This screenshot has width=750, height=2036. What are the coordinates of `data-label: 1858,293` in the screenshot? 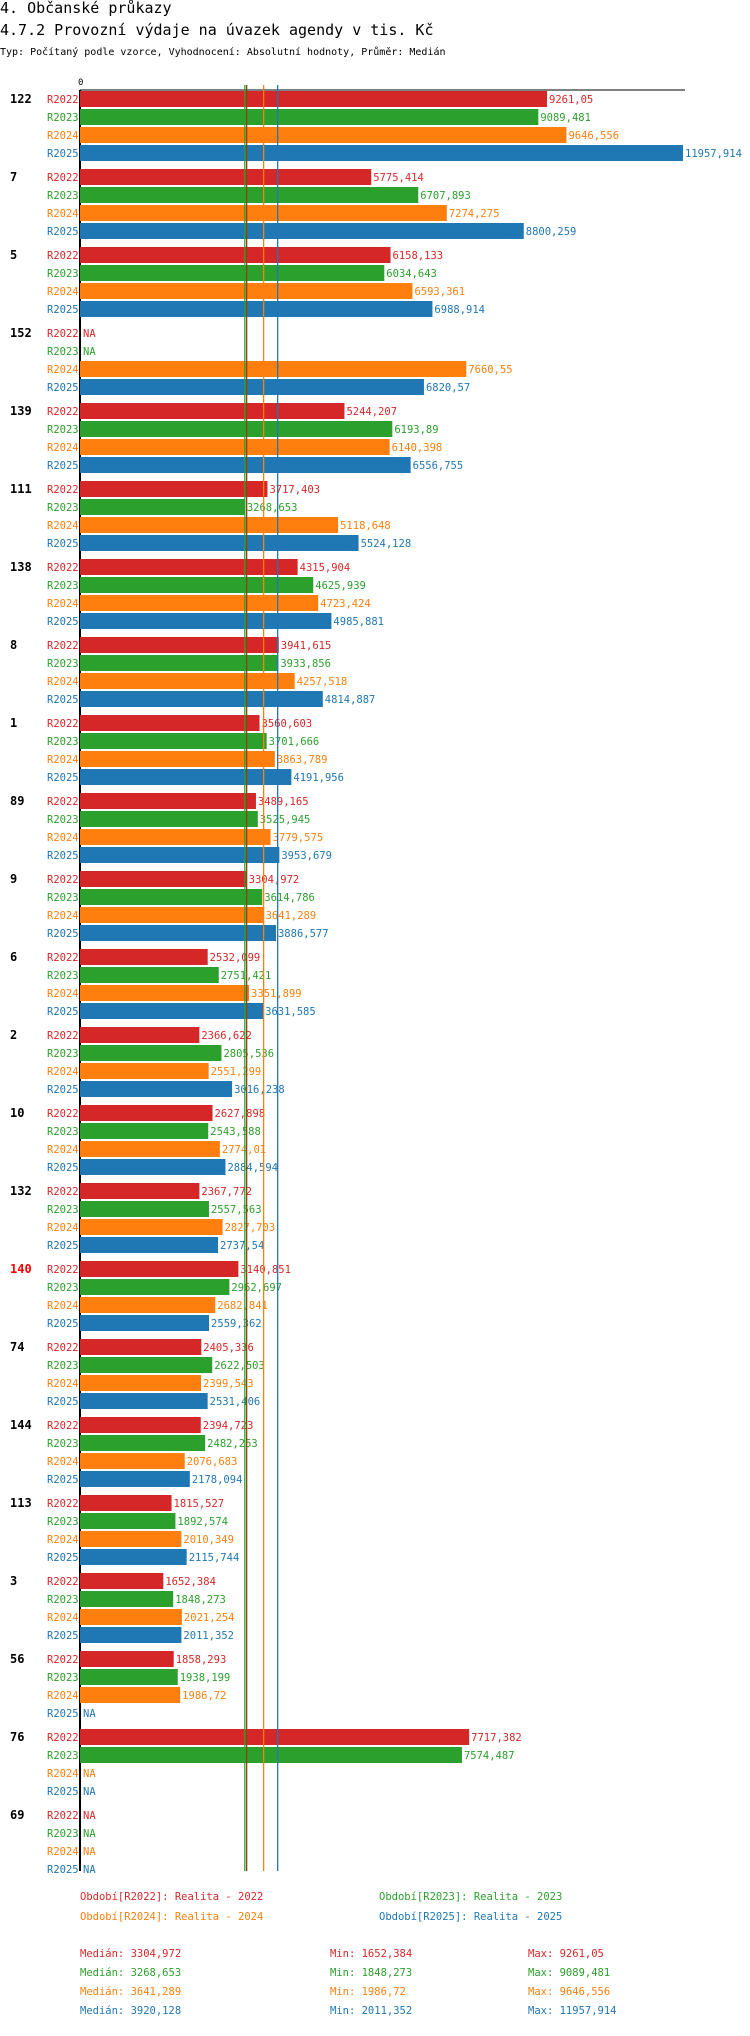 It's located at (201, 1660).